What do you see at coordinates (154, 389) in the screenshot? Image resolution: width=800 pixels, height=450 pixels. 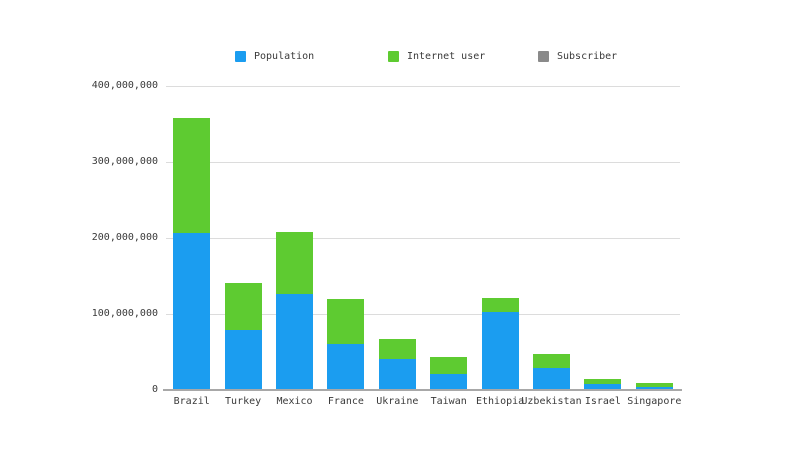 I see `y-tick-label: 0` at bounding box center [154, 389].